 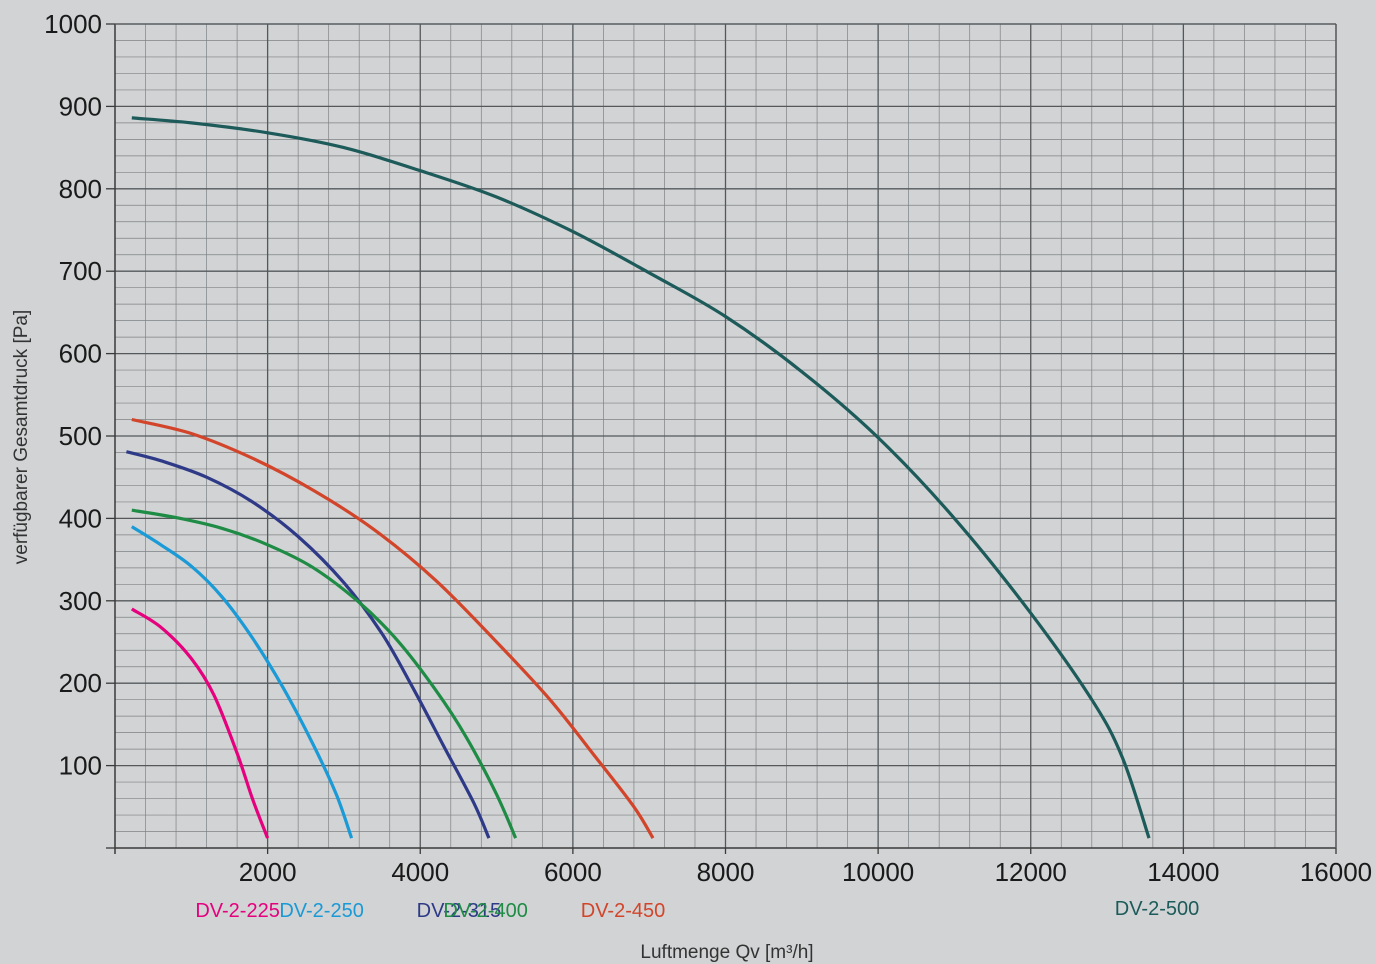 I want to click on series-label-dv-2-315: DV-2-315, so click(x=459, y=911).